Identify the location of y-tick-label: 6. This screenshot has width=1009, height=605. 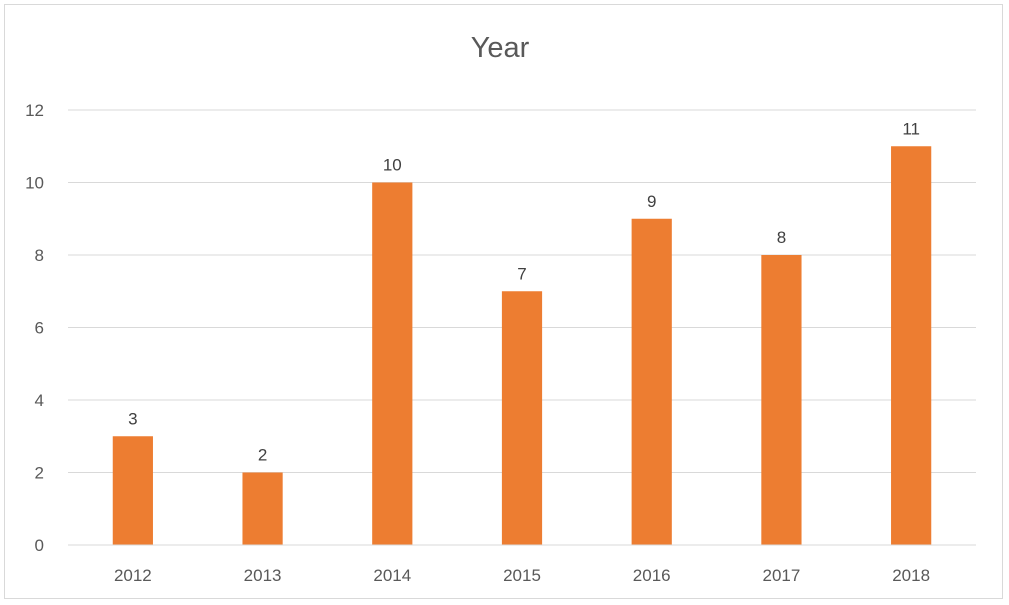
(39, 328).